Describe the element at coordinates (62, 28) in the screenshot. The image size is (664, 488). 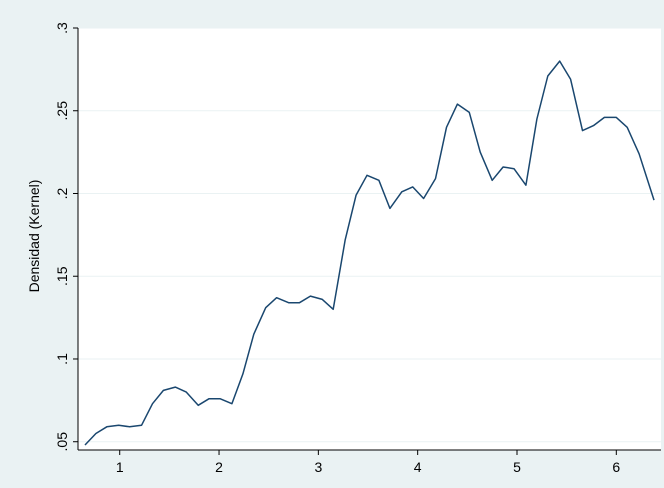
I see `y-tick-label: .3` at that location.